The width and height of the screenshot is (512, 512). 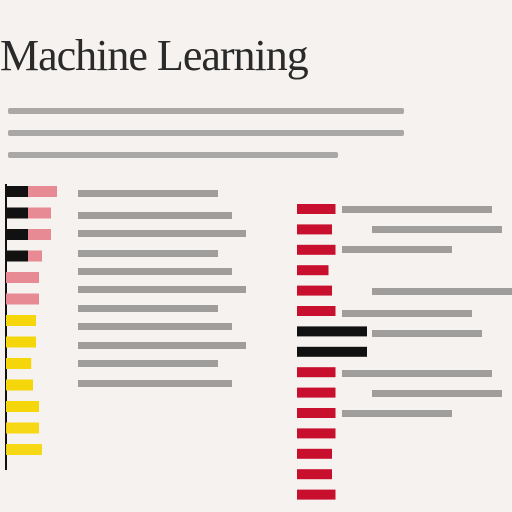 I want to click on page-title: Machine Learning, so click(x=154, y=55).